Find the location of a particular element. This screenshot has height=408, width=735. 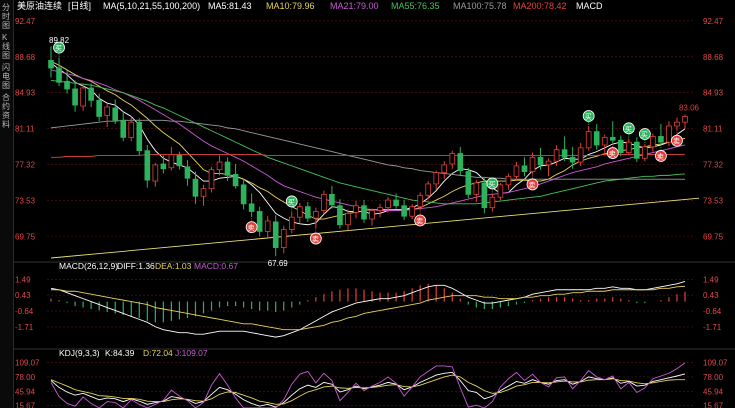

ma200-value: MA200:78.42 is located at coordinates (540, 6).